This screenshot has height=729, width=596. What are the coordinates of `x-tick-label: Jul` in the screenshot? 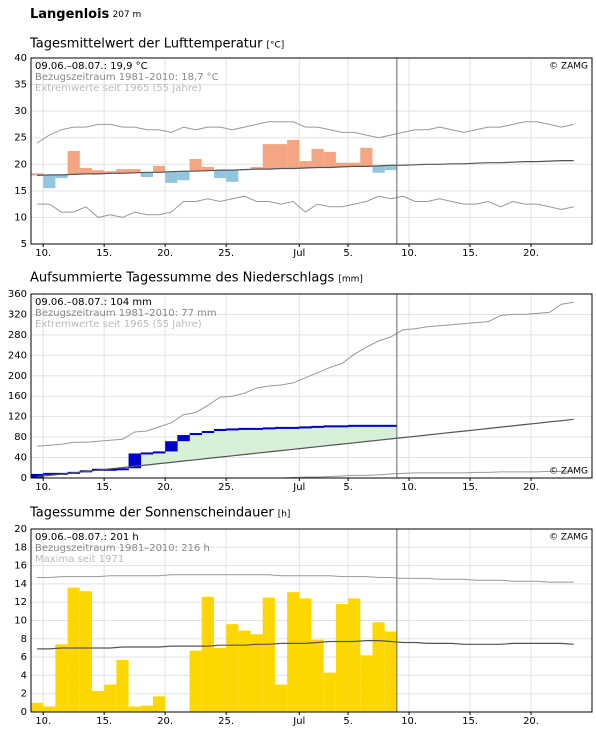 It's located at (298, 253).